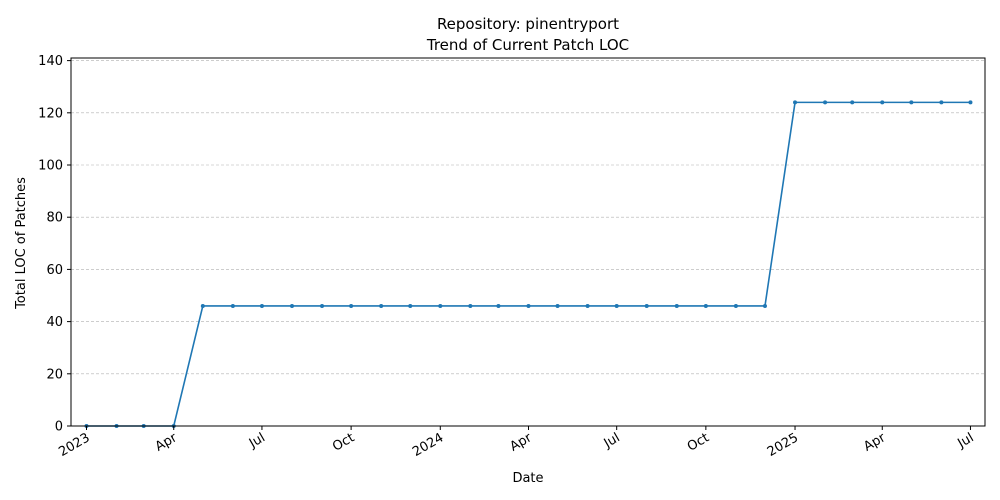  Describe the element at coordinates (54, 218) in the screenshot. I see `y-tick-label: 80` at that location.